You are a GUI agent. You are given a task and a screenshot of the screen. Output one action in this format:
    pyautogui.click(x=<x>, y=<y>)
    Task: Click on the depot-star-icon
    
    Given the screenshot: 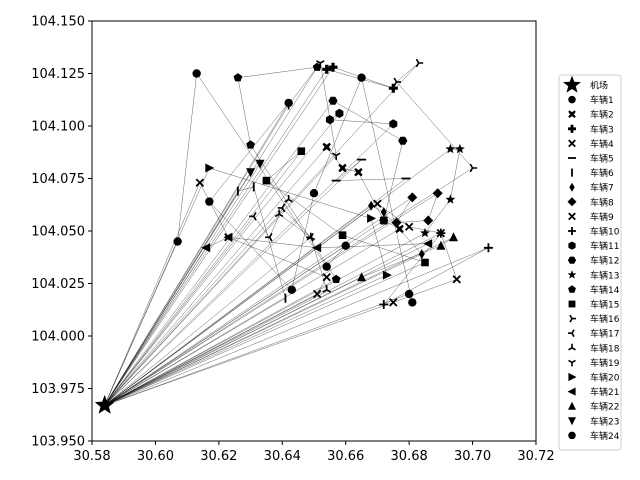 What is the action you would take?
    pyautogui.click(x=104, y=404)
    